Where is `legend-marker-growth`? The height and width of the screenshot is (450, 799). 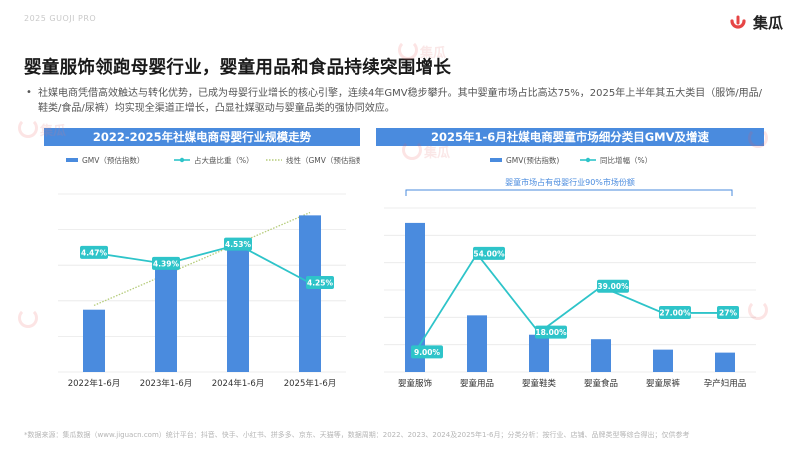
legend-marker-growth is located at coordinates (588, 160).